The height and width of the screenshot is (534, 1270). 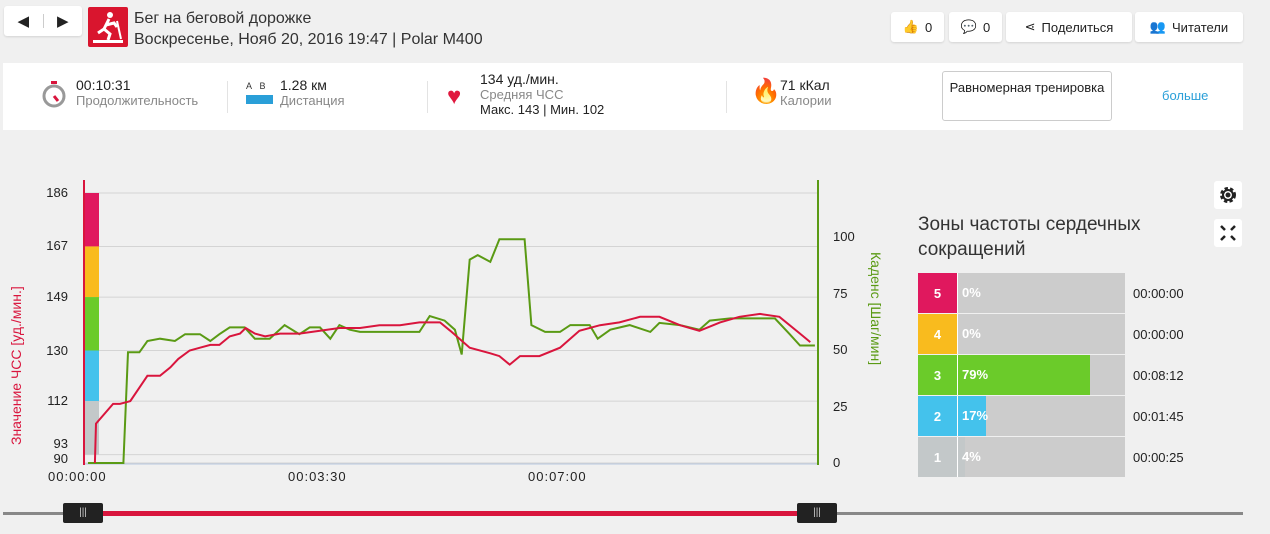 I want to click on training-type-button: Равномерная тренировка, so click(x=1027, y=96).